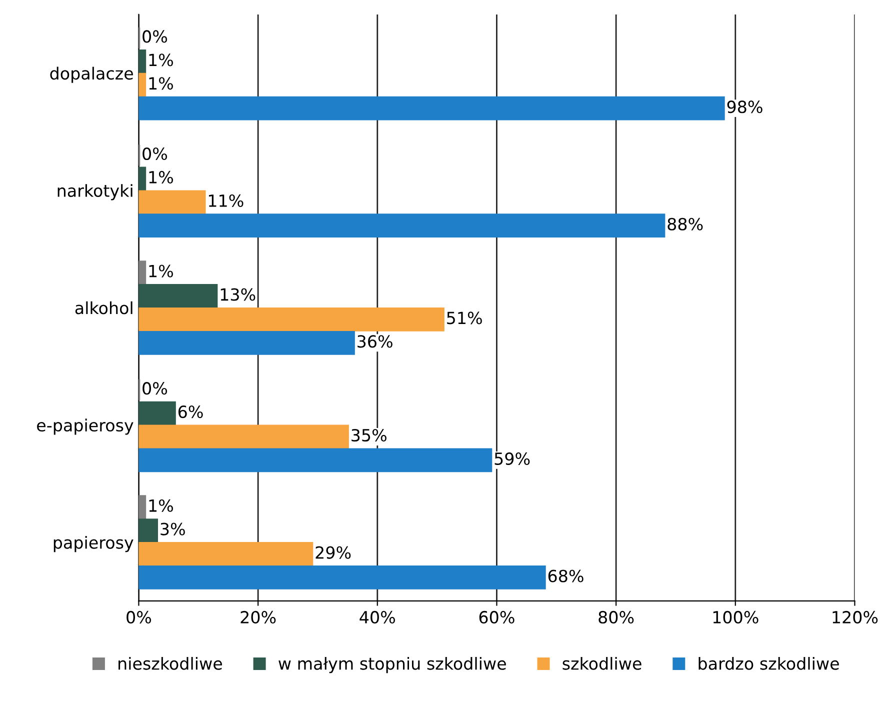  I want to click on x-tick-label: 60%, so click(496, 617).